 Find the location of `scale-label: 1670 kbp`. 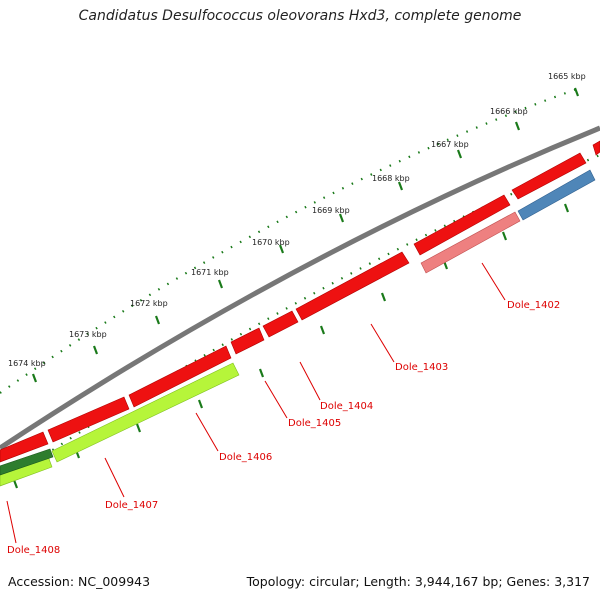

scale-label: 1670 kbp is located at coordinates (271, 242).